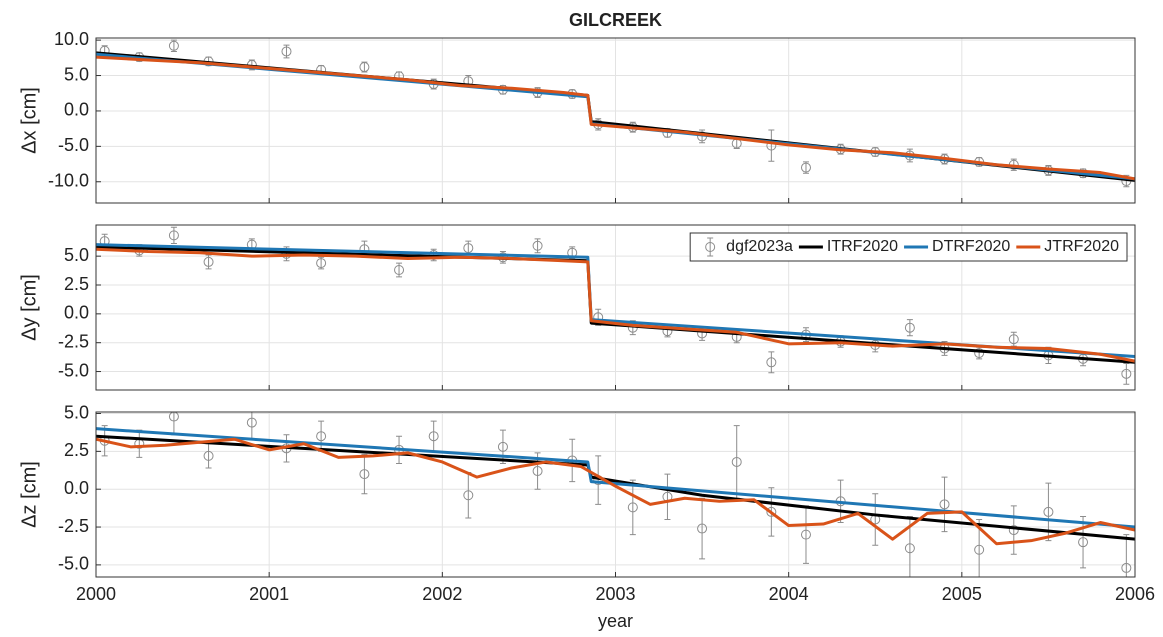 Image resolution: width=1163 pixels, height=637 pixels. What do you see at coordinates (615, 621) in the screenshot?
I see `x-axis-label: year` at bounding box center [615, 621].